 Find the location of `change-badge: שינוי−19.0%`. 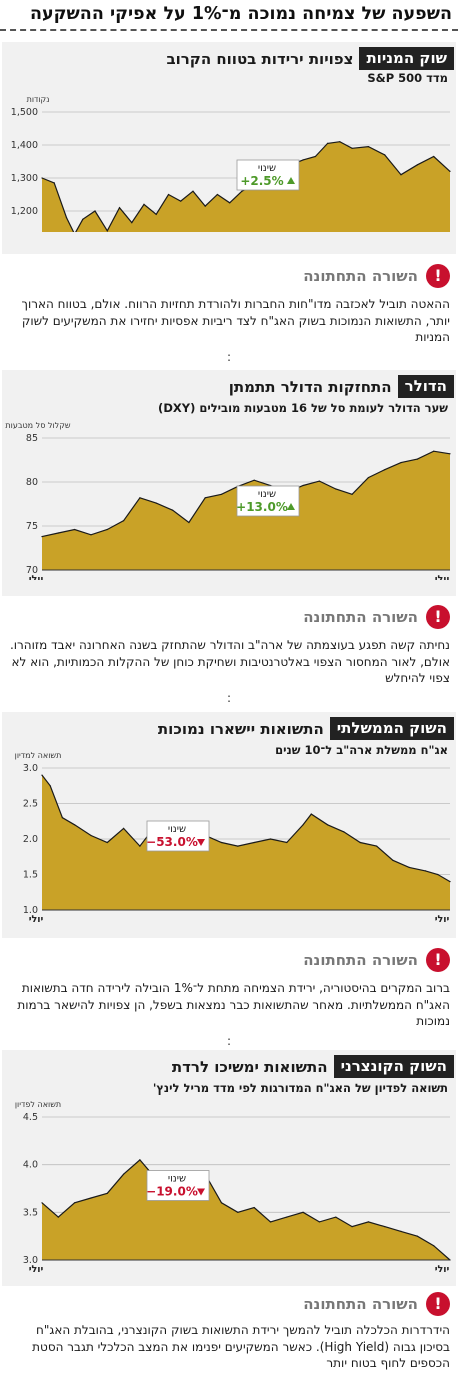

change-badge: שינוי−19.0% is located at coordinates (178, 1185).